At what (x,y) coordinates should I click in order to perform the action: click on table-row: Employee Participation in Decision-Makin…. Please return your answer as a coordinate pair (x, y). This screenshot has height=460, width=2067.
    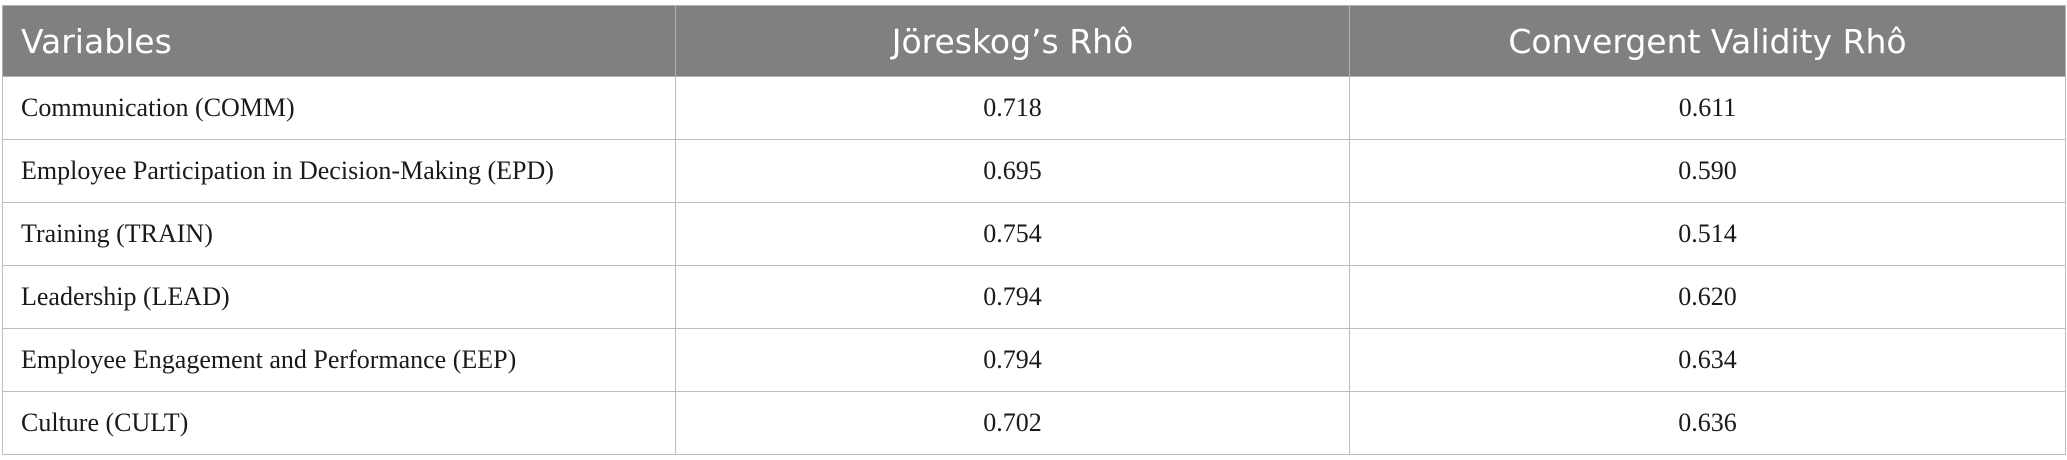
    Looking at the image, I should click on (1034, 171).